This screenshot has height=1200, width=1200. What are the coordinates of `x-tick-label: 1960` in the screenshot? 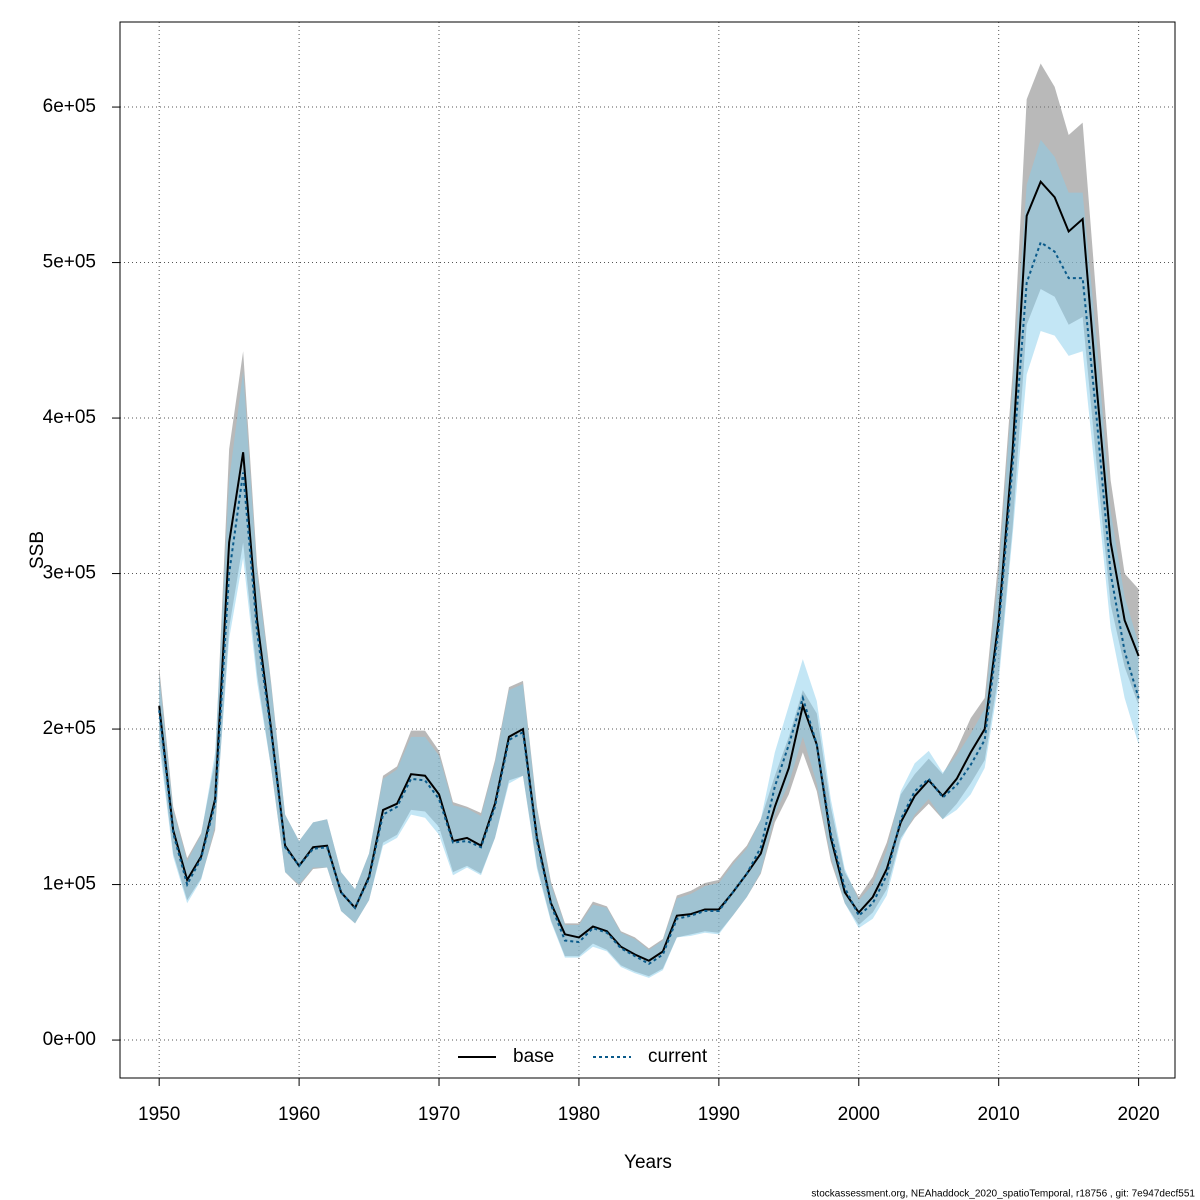 It's located at (299, 1114).